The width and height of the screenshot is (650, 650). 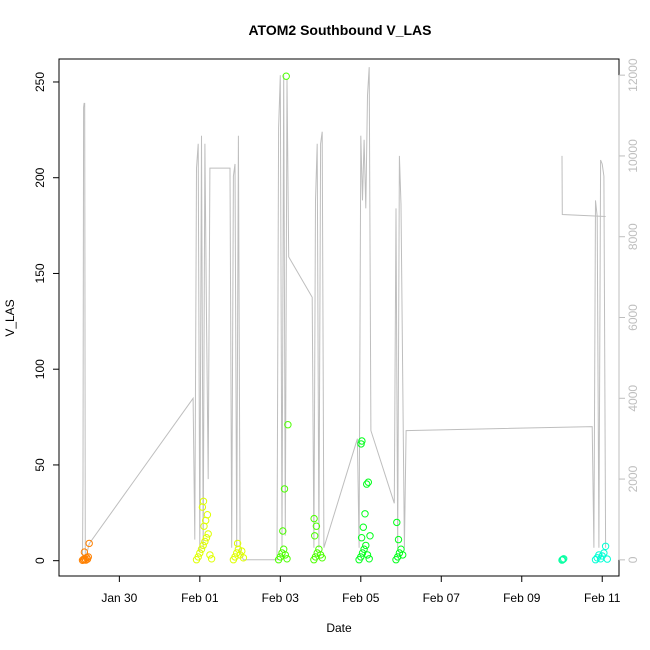 What do you see at coordinates (633, 156) in the screenshot?
I see `y2-tick-label: 10000` at bounding box center [633, 156].